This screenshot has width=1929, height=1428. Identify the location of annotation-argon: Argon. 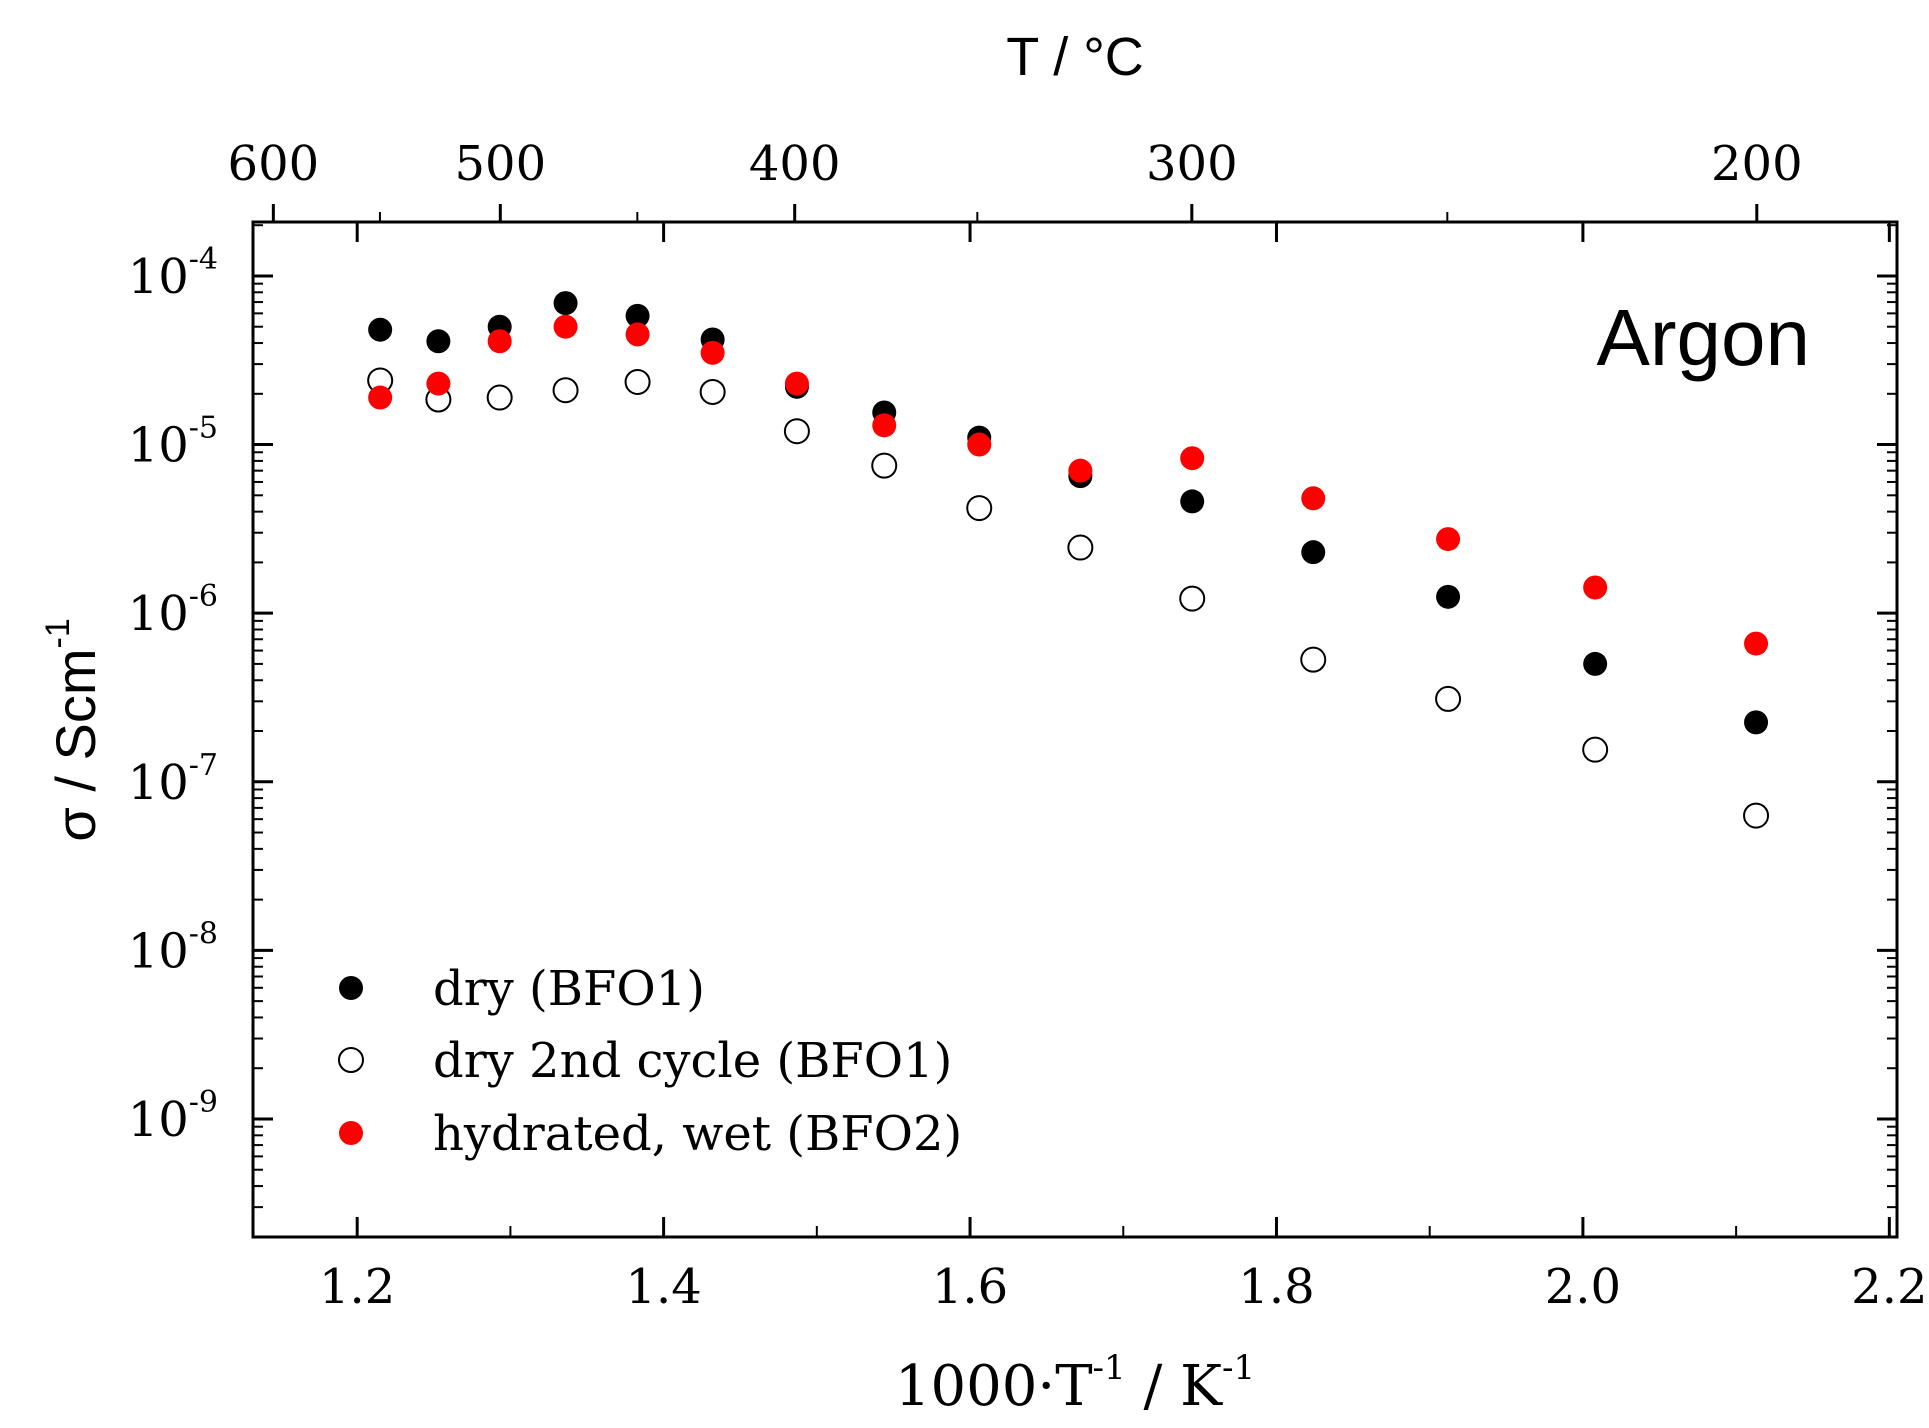
(1703, 337).